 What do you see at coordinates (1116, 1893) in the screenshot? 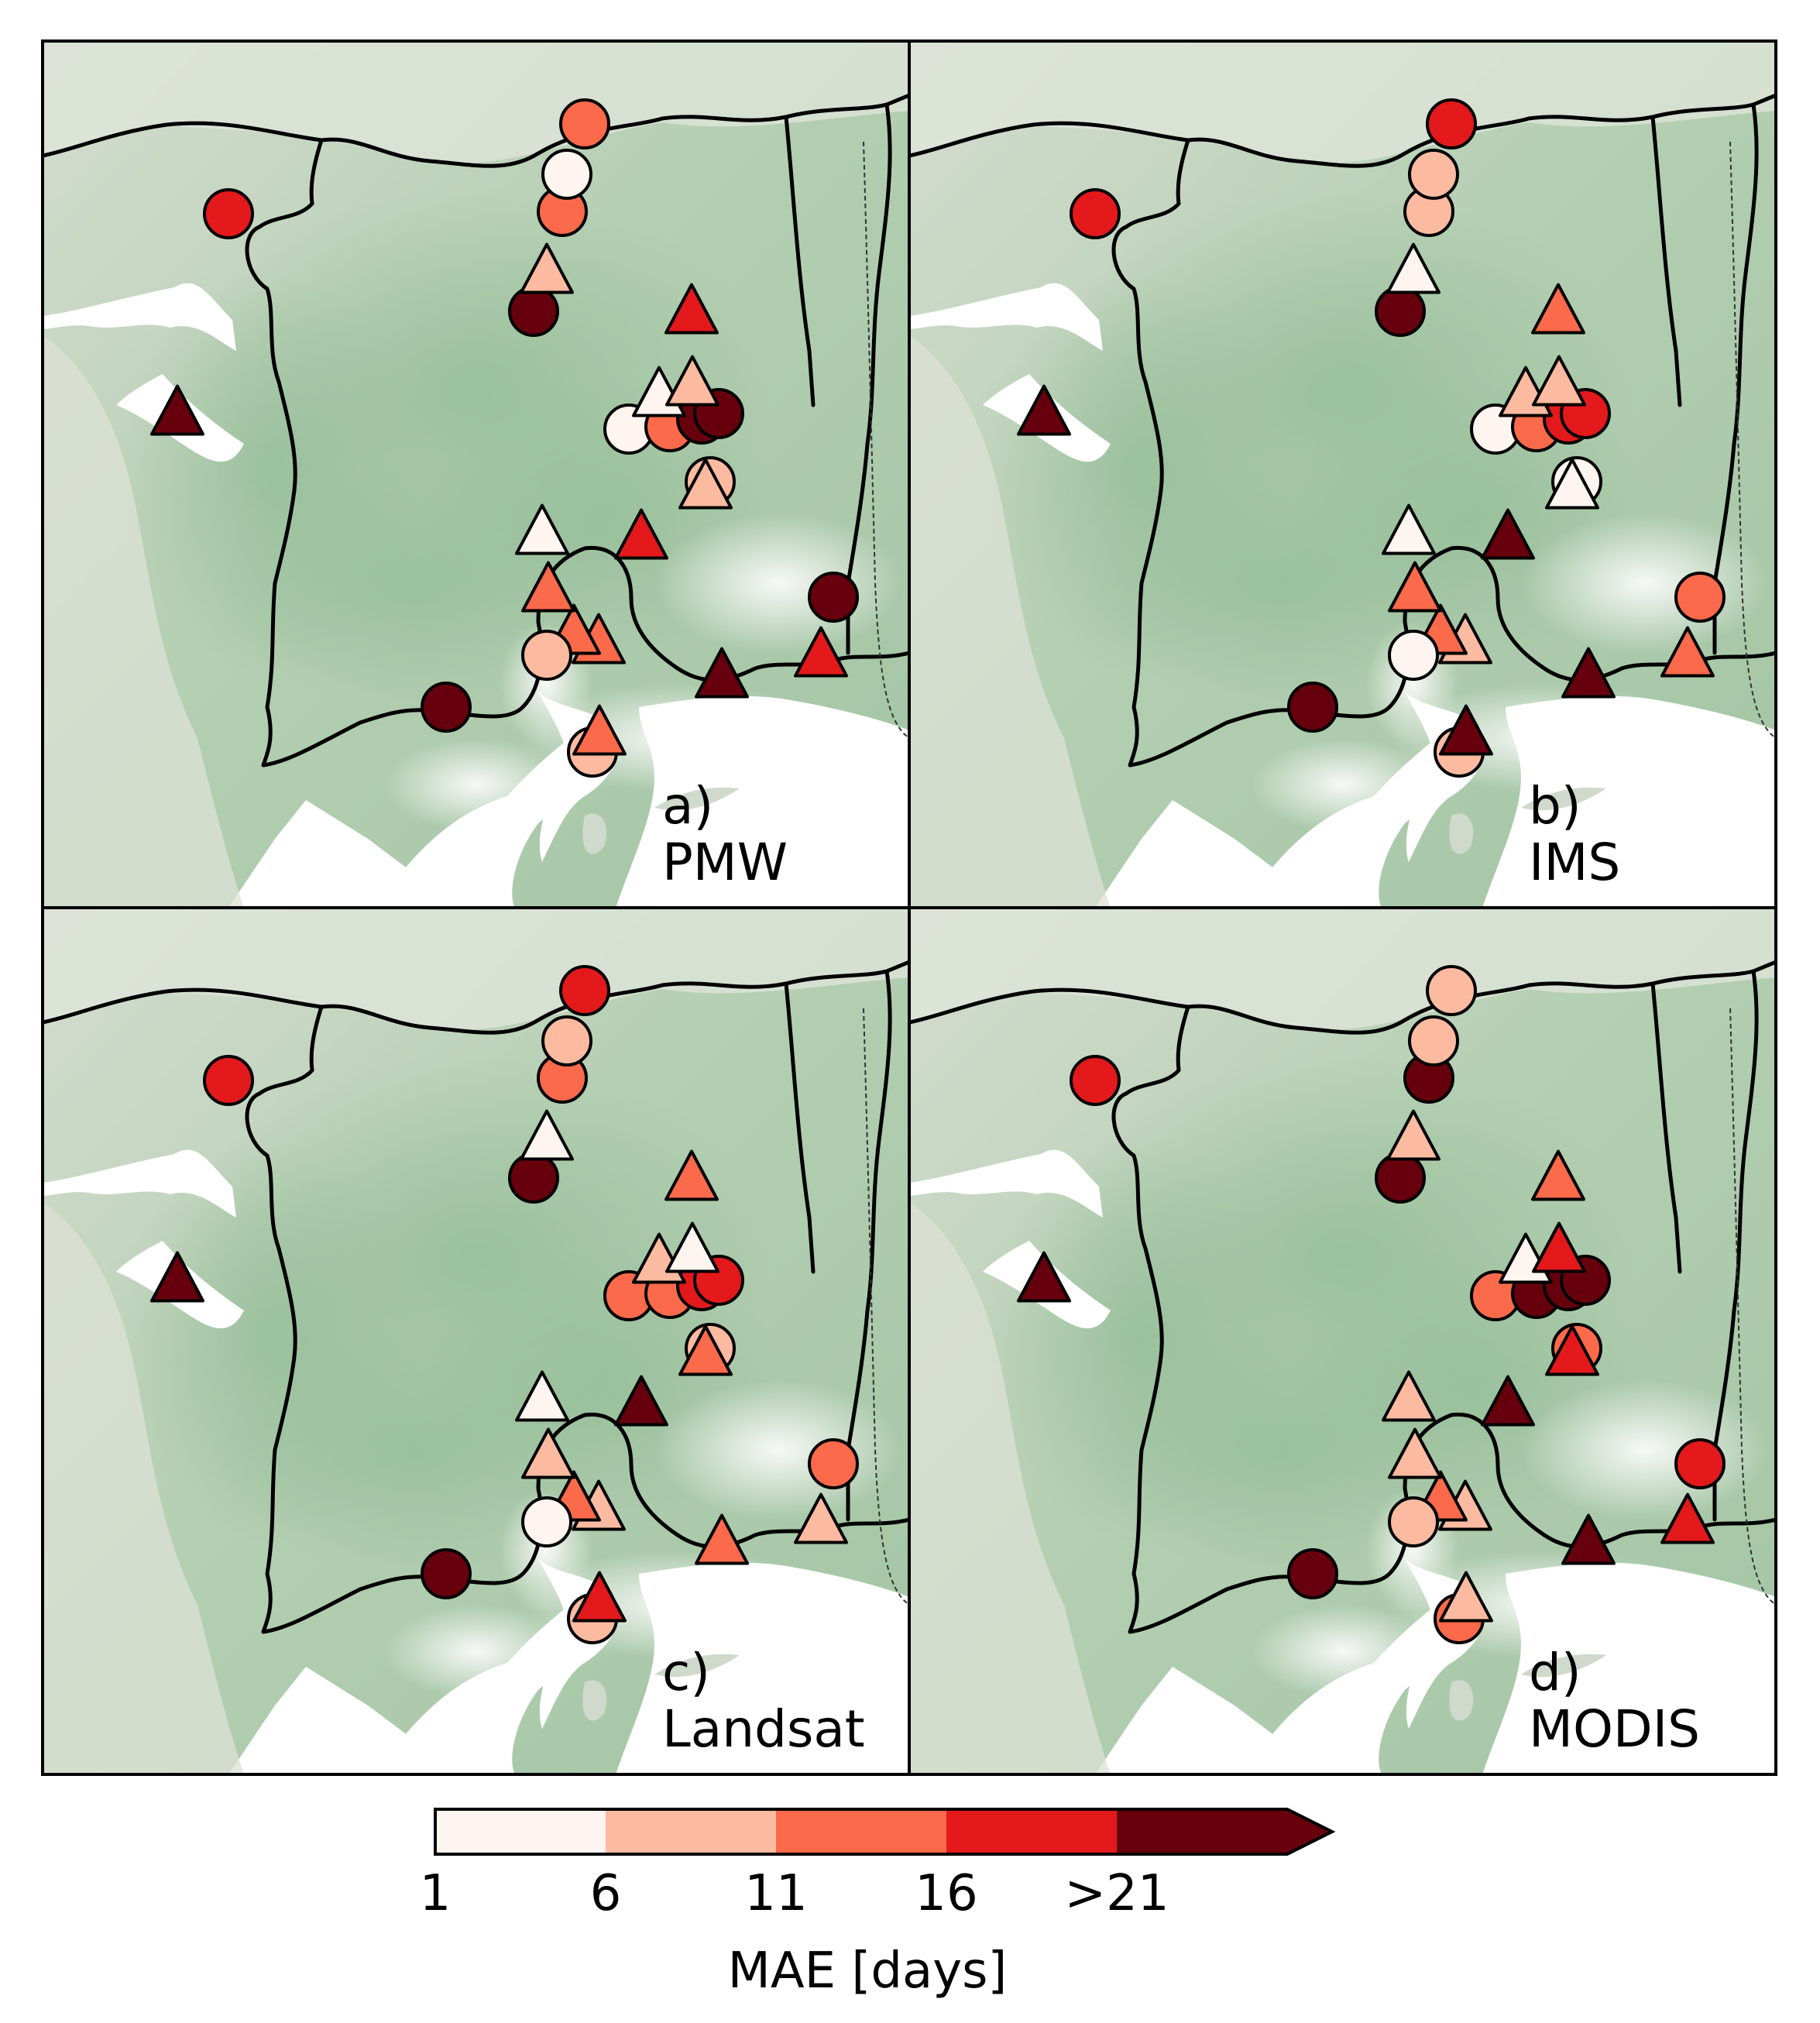
I see `colorbar-tick-4: >21` at bounding box center [1116, 1893].